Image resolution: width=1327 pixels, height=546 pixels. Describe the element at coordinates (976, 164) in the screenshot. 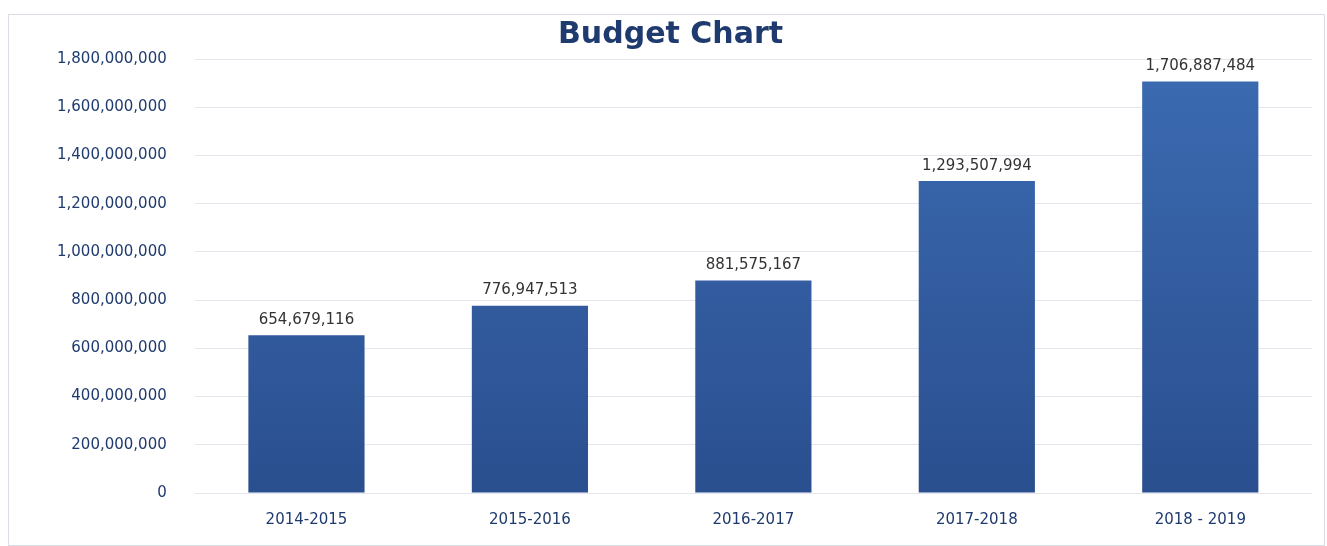

I see `data-label: 1,293,507,994` at that location.